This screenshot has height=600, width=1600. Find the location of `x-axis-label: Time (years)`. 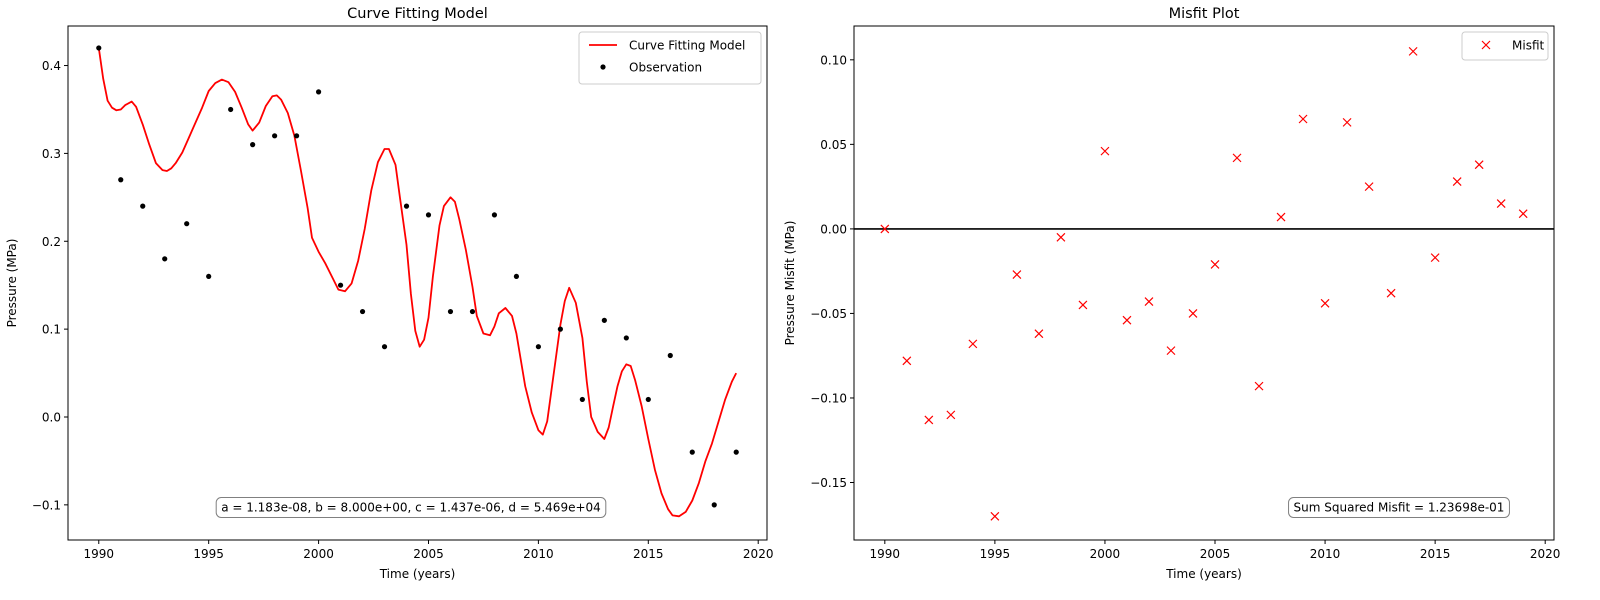

x-axis-label: Time (years) is located at coordinates (417, 574).